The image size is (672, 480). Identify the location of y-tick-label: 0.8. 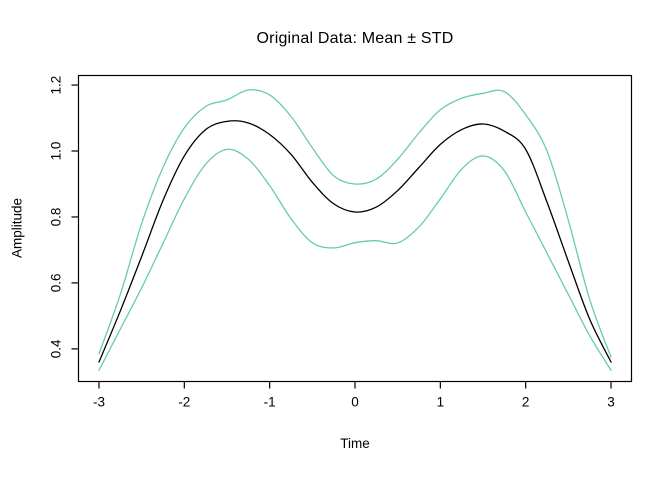
(56, 217).